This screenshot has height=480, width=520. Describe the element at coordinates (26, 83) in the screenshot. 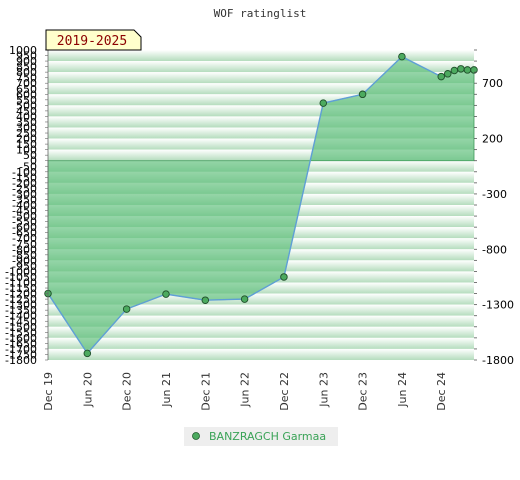

I see `y-tick-label: 700` at that location.